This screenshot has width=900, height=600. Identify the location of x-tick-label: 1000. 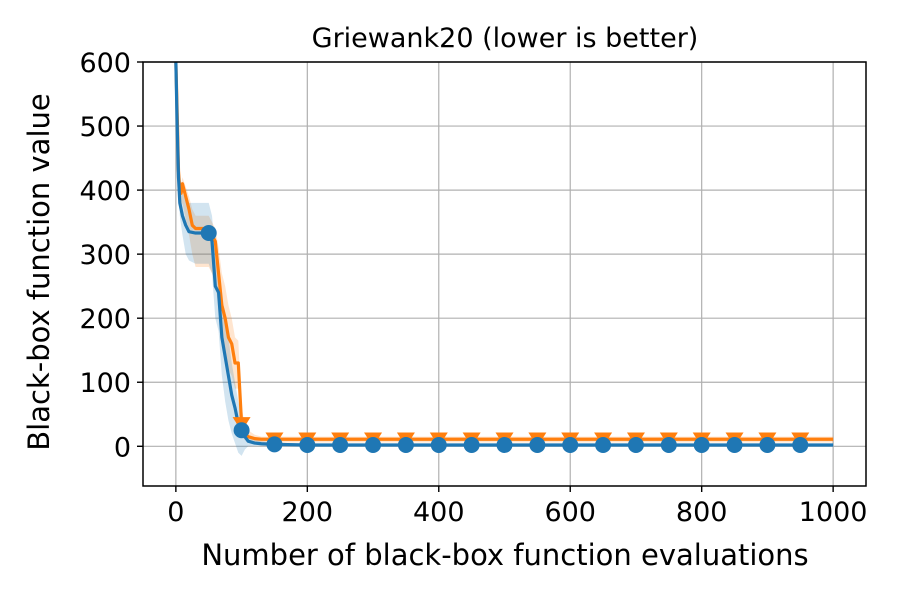
(833, 512).